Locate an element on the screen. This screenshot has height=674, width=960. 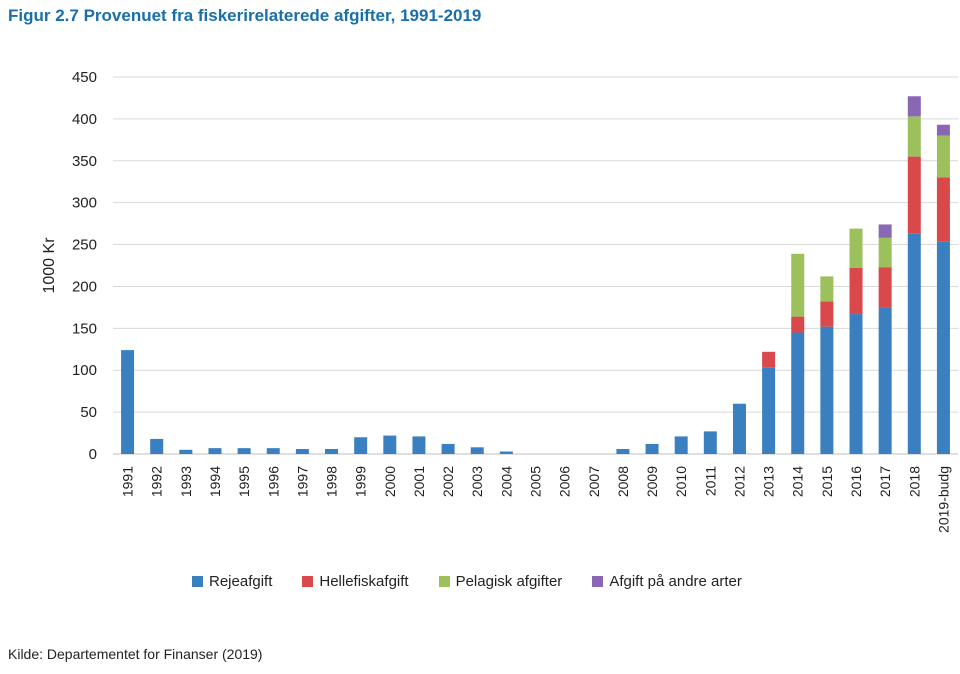
x-tick-label: 1999 is located at coordinates (361, 481).